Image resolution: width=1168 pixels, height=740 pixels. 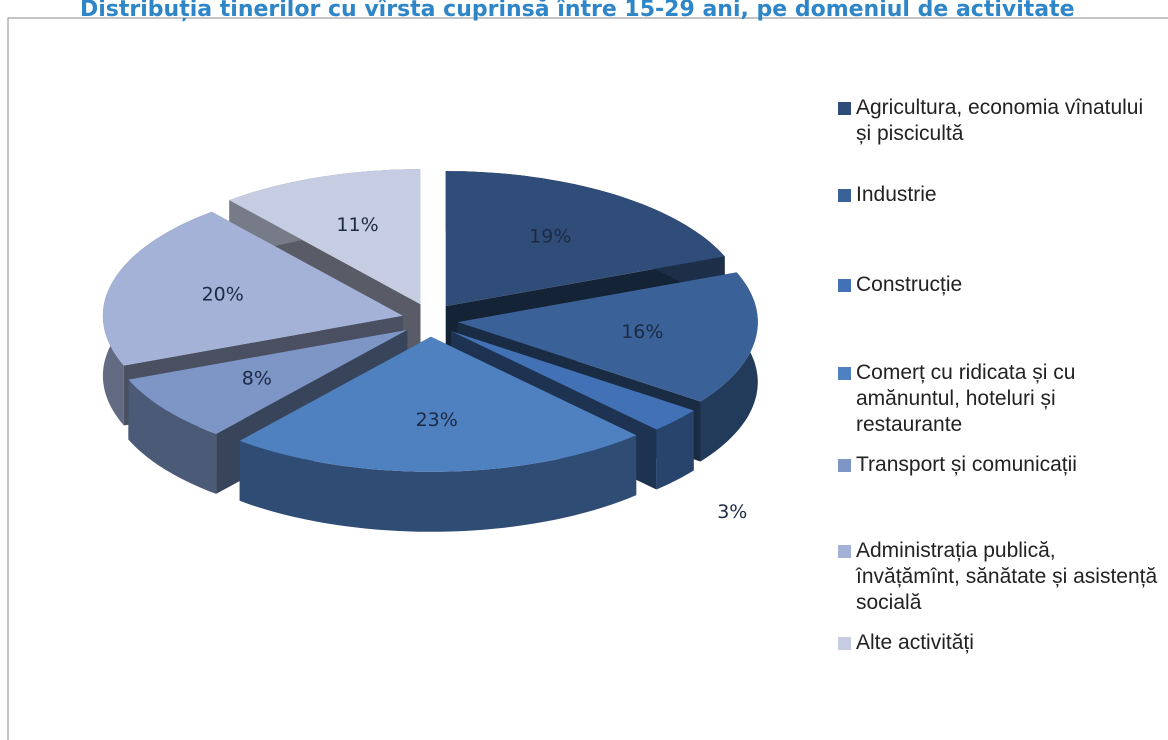 I want to click on data-label: 11%, so click(x=357, y=225).